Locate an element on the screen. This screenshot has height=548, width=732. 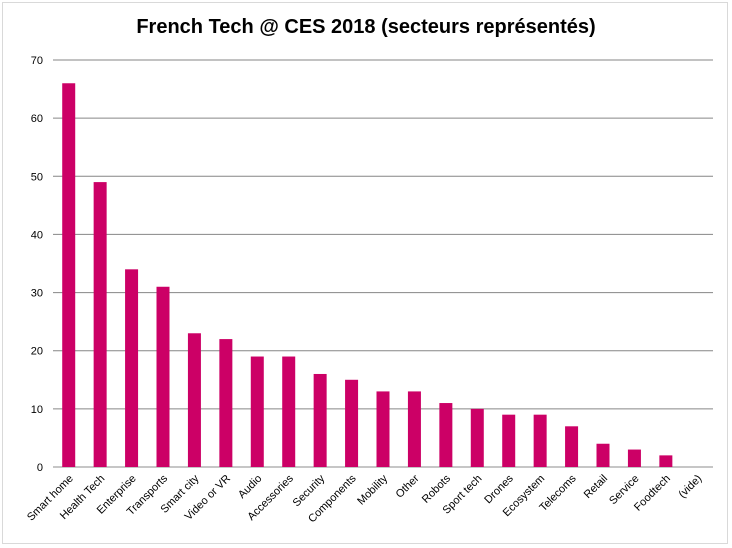
x-tick-label: Mobility is located at coordinates (372, 489).